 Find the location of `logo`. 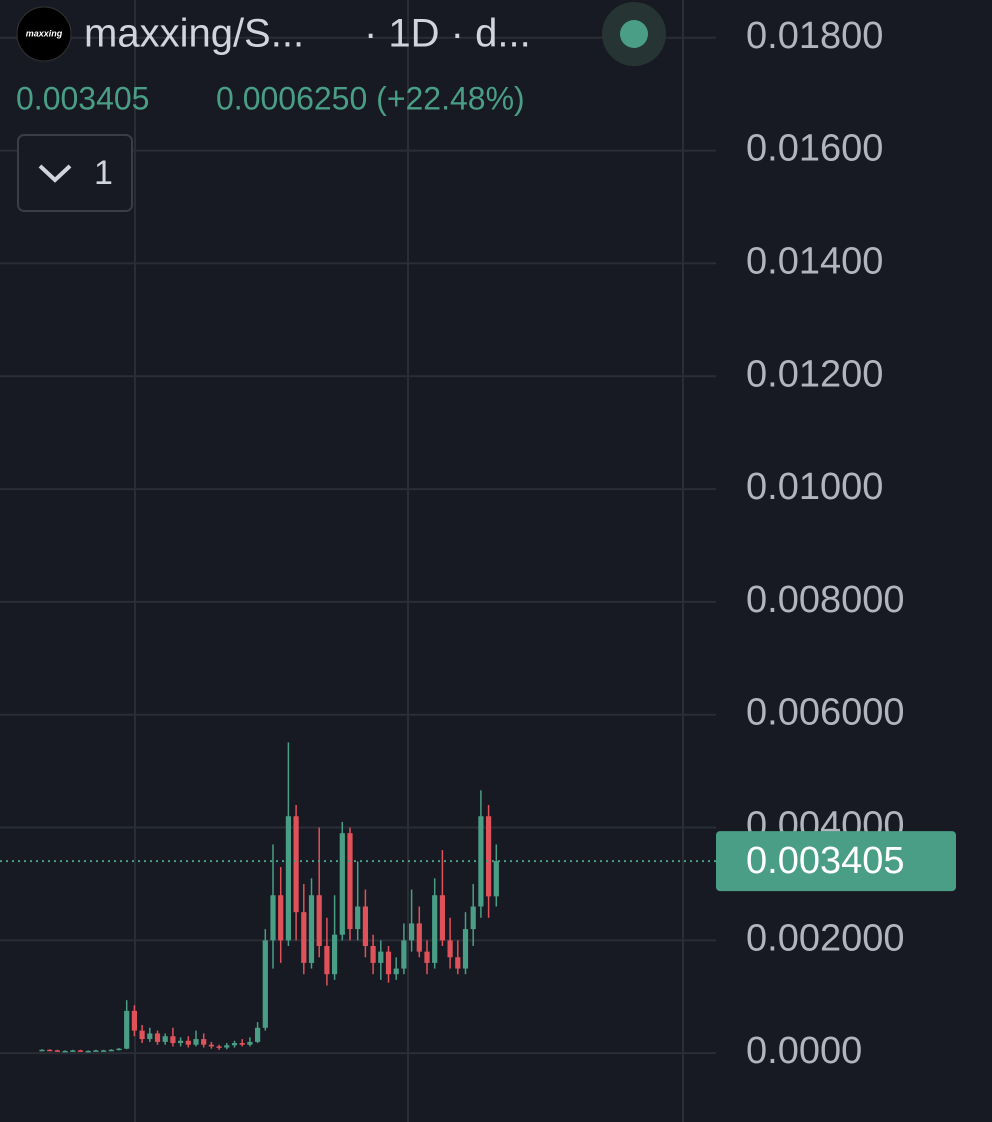

logo is located at coordinates (44, 34).